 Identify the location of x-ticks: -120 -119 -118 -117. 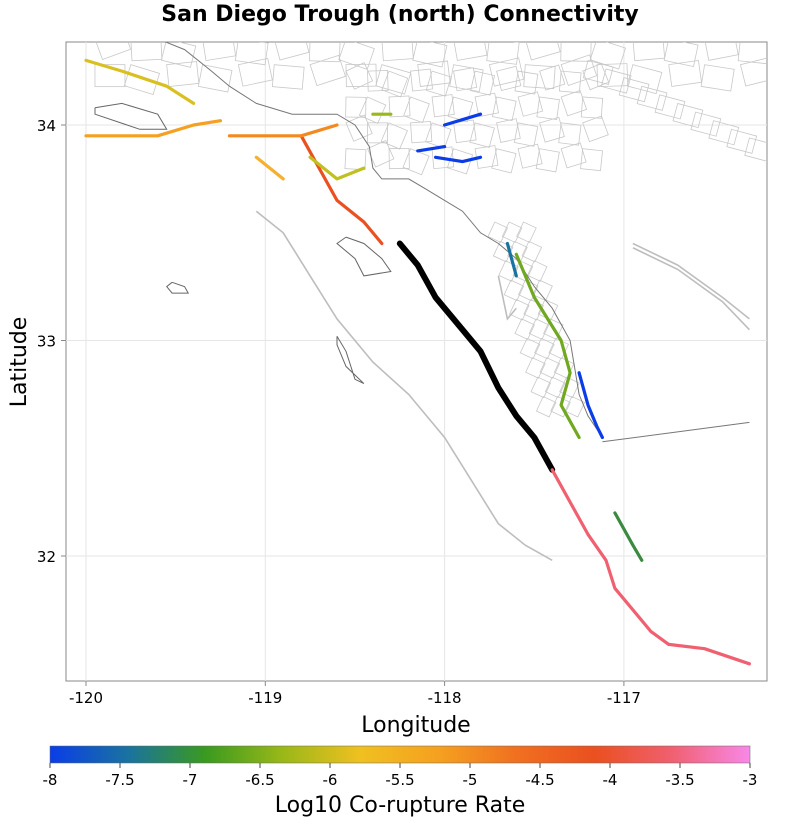
(355, 694).